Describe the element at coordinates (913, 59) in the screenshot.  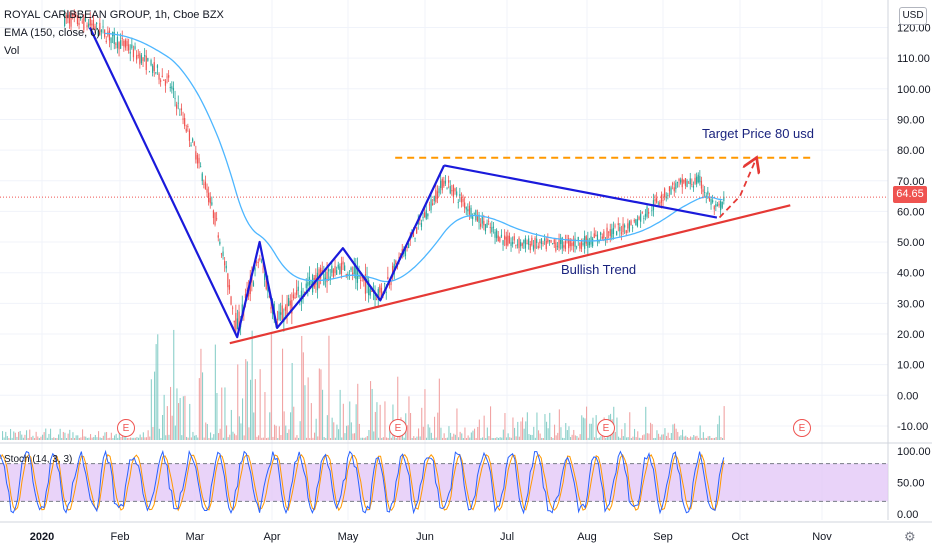
I see `price-tick-label: 110.00` at that location.